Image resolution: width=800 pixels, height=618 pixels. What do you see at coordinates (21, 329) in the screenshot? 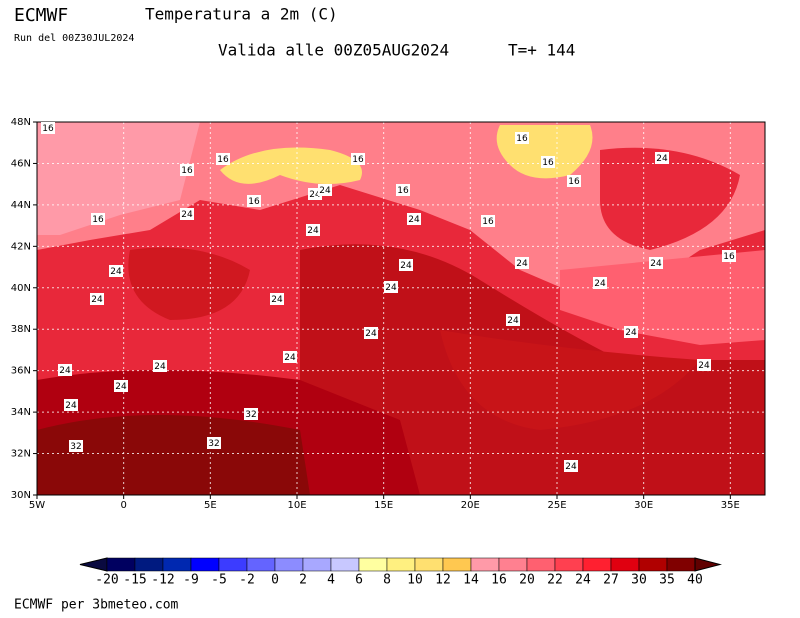
I see `lat-label: 38N` at bounding box center [21, 329].